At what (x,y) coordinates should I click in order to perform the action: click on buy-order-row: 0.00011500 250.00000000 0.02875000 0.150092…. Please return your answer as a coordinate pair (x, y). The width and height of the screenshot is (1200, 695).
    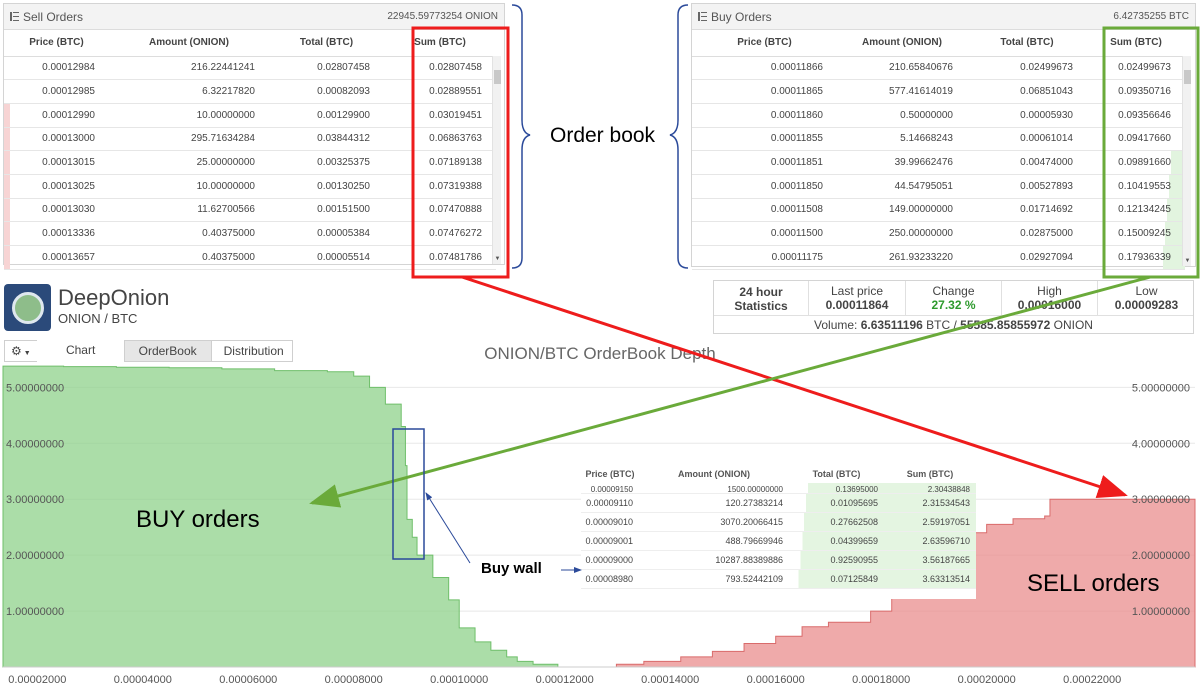
    Looking at the image, I should click on (938, 233).